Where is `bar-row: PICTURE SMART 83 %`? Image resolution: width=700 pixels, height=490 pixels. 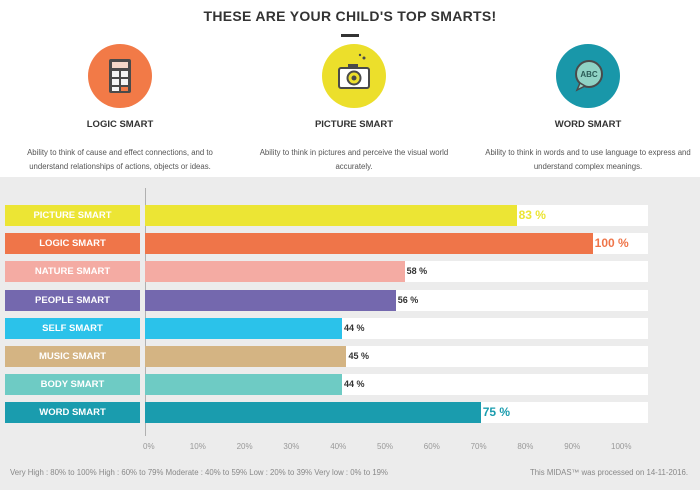
bar-row: PICTURE SMART 83 % is located at coordinates (326, 215).